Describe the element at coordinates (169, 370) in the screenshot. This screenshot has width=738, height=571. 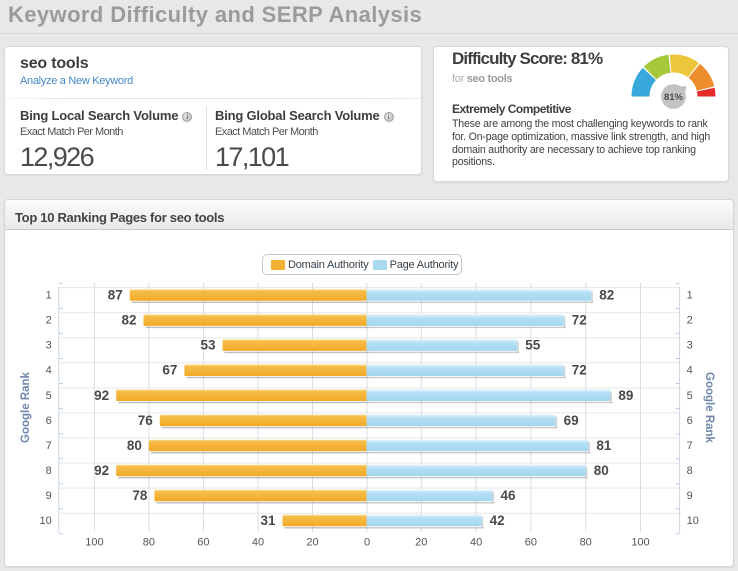
I see `svg-text: 67` at that location.